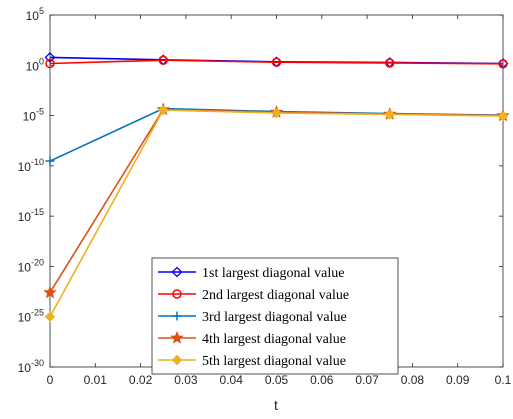  What do you see at coordinates (31, 366) in the screenshot?
I see `y-tick-label: 10⁻³⁰` at bounding box center [31, 366].